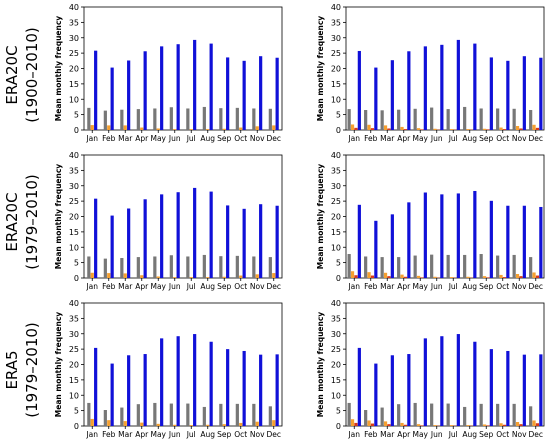 This screenshot has height=443, width=550. Describe the element at coordinates (74, 334) in the screenshot. I see `y-tick-label: 30` at that location.